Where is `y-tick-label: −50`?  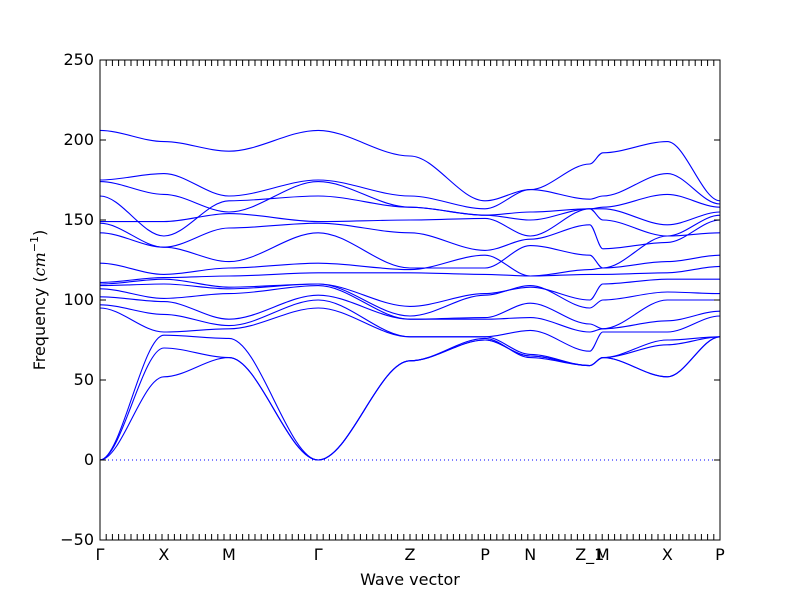
y-tick-label: −50 is located at coordinates (77, 539).